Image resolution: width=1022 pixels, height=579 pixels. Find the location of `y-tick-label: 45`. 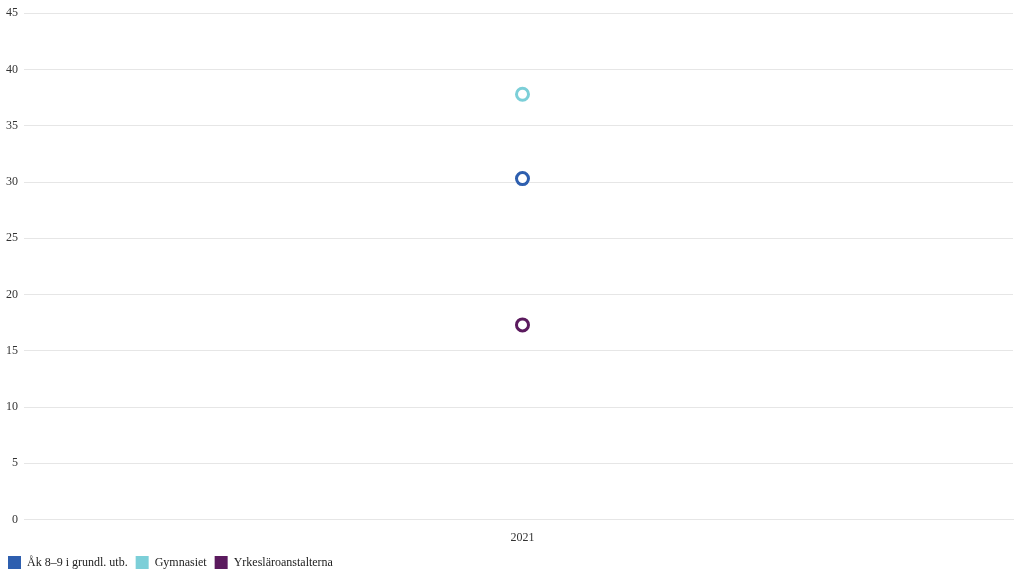

y-tick-label: 45 is located at coordinates (12, 12).